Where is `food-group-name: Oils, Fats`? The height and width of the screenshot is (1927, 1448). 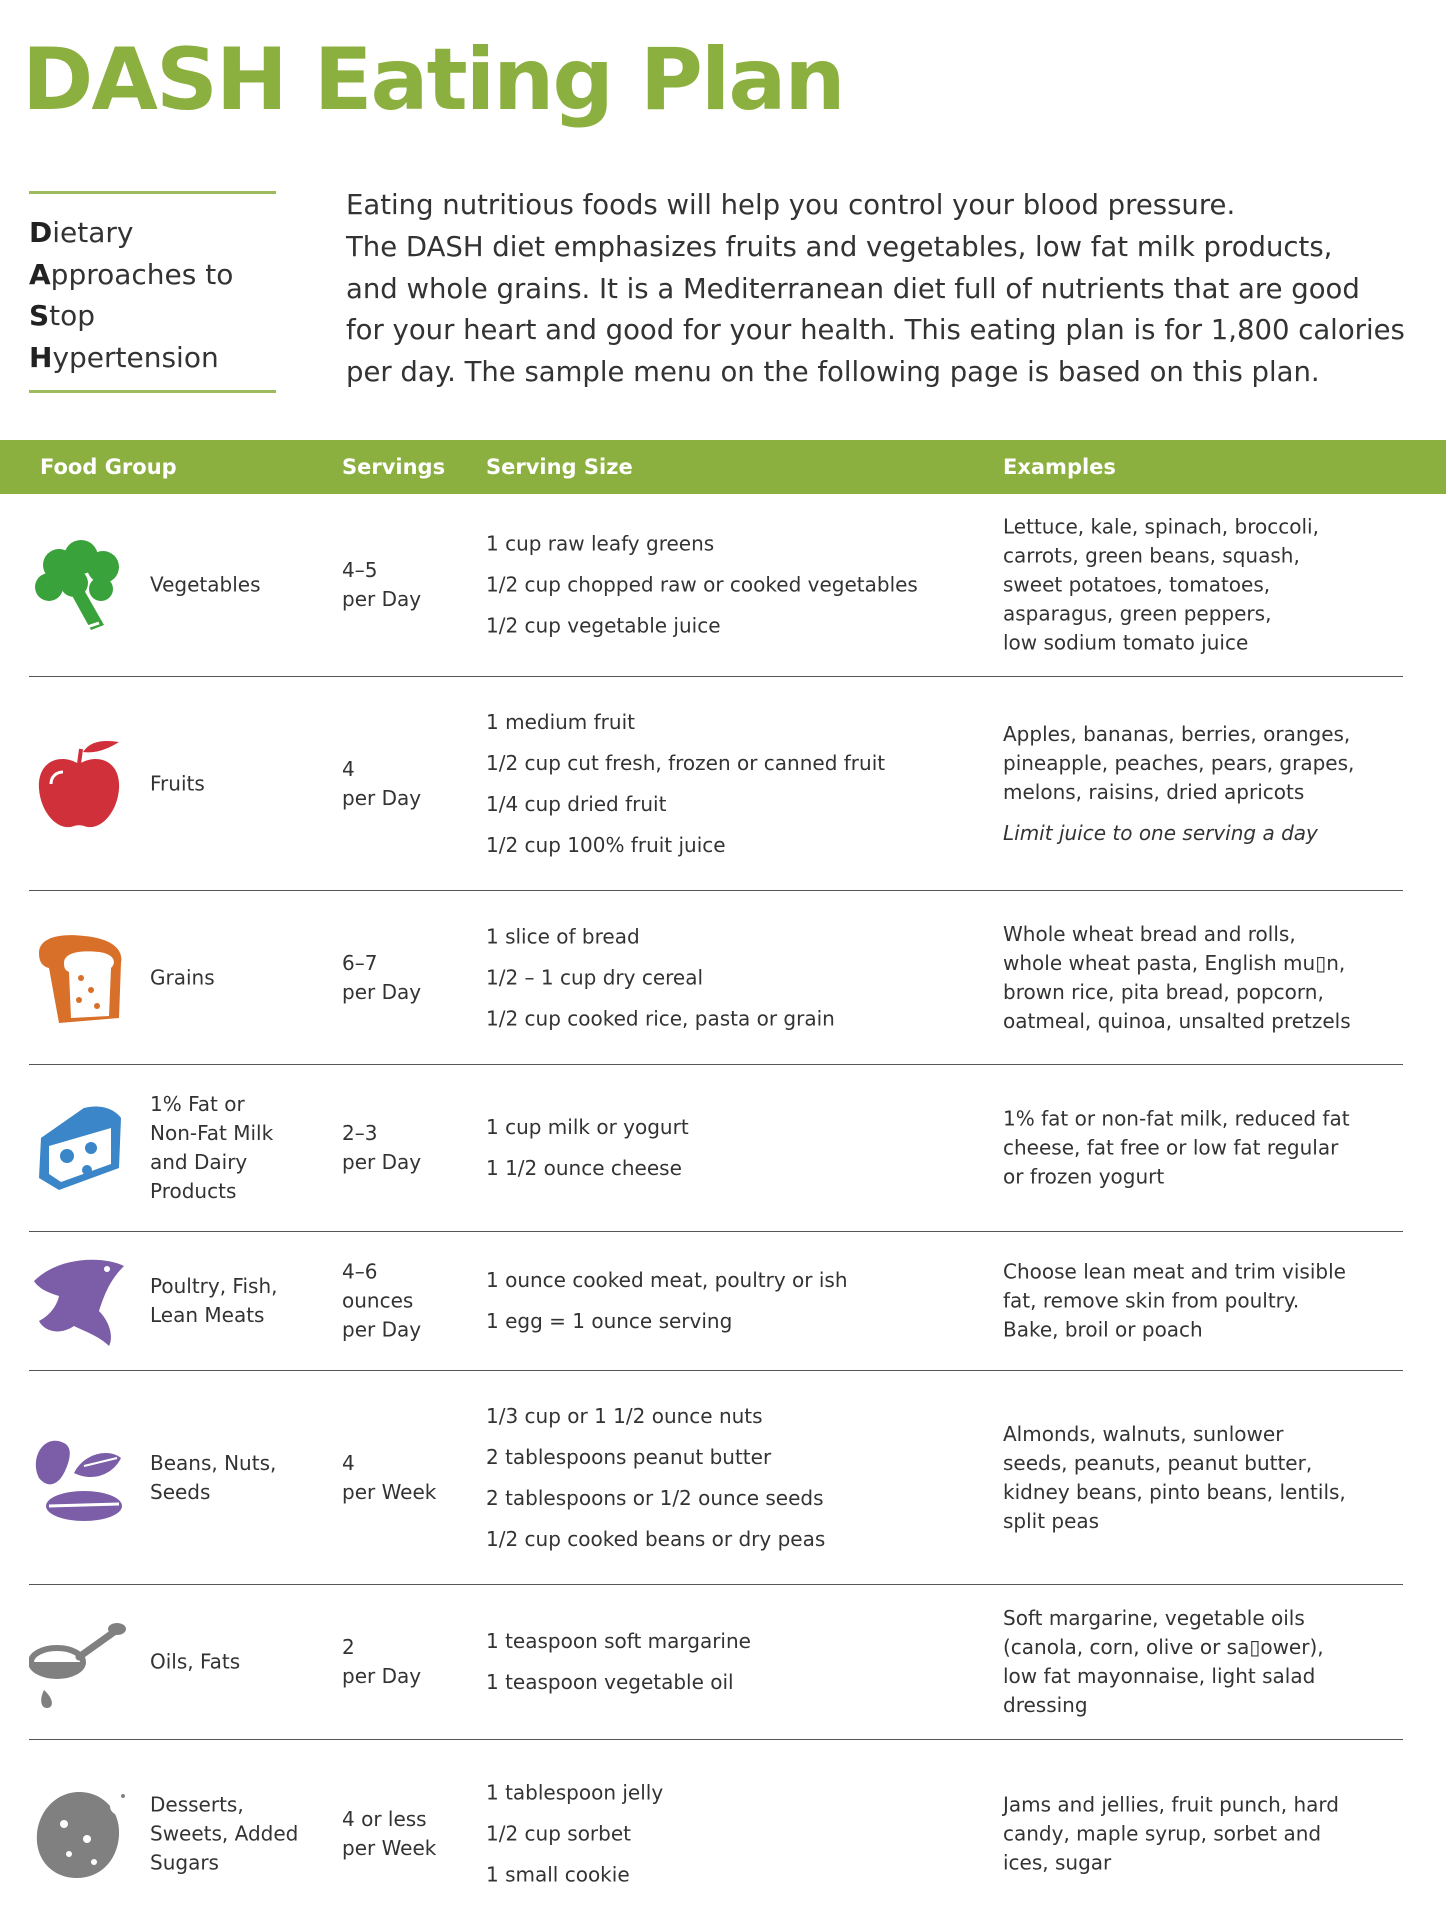
food-group-name: Oils, Fats is located at coordinates (195, 1662).